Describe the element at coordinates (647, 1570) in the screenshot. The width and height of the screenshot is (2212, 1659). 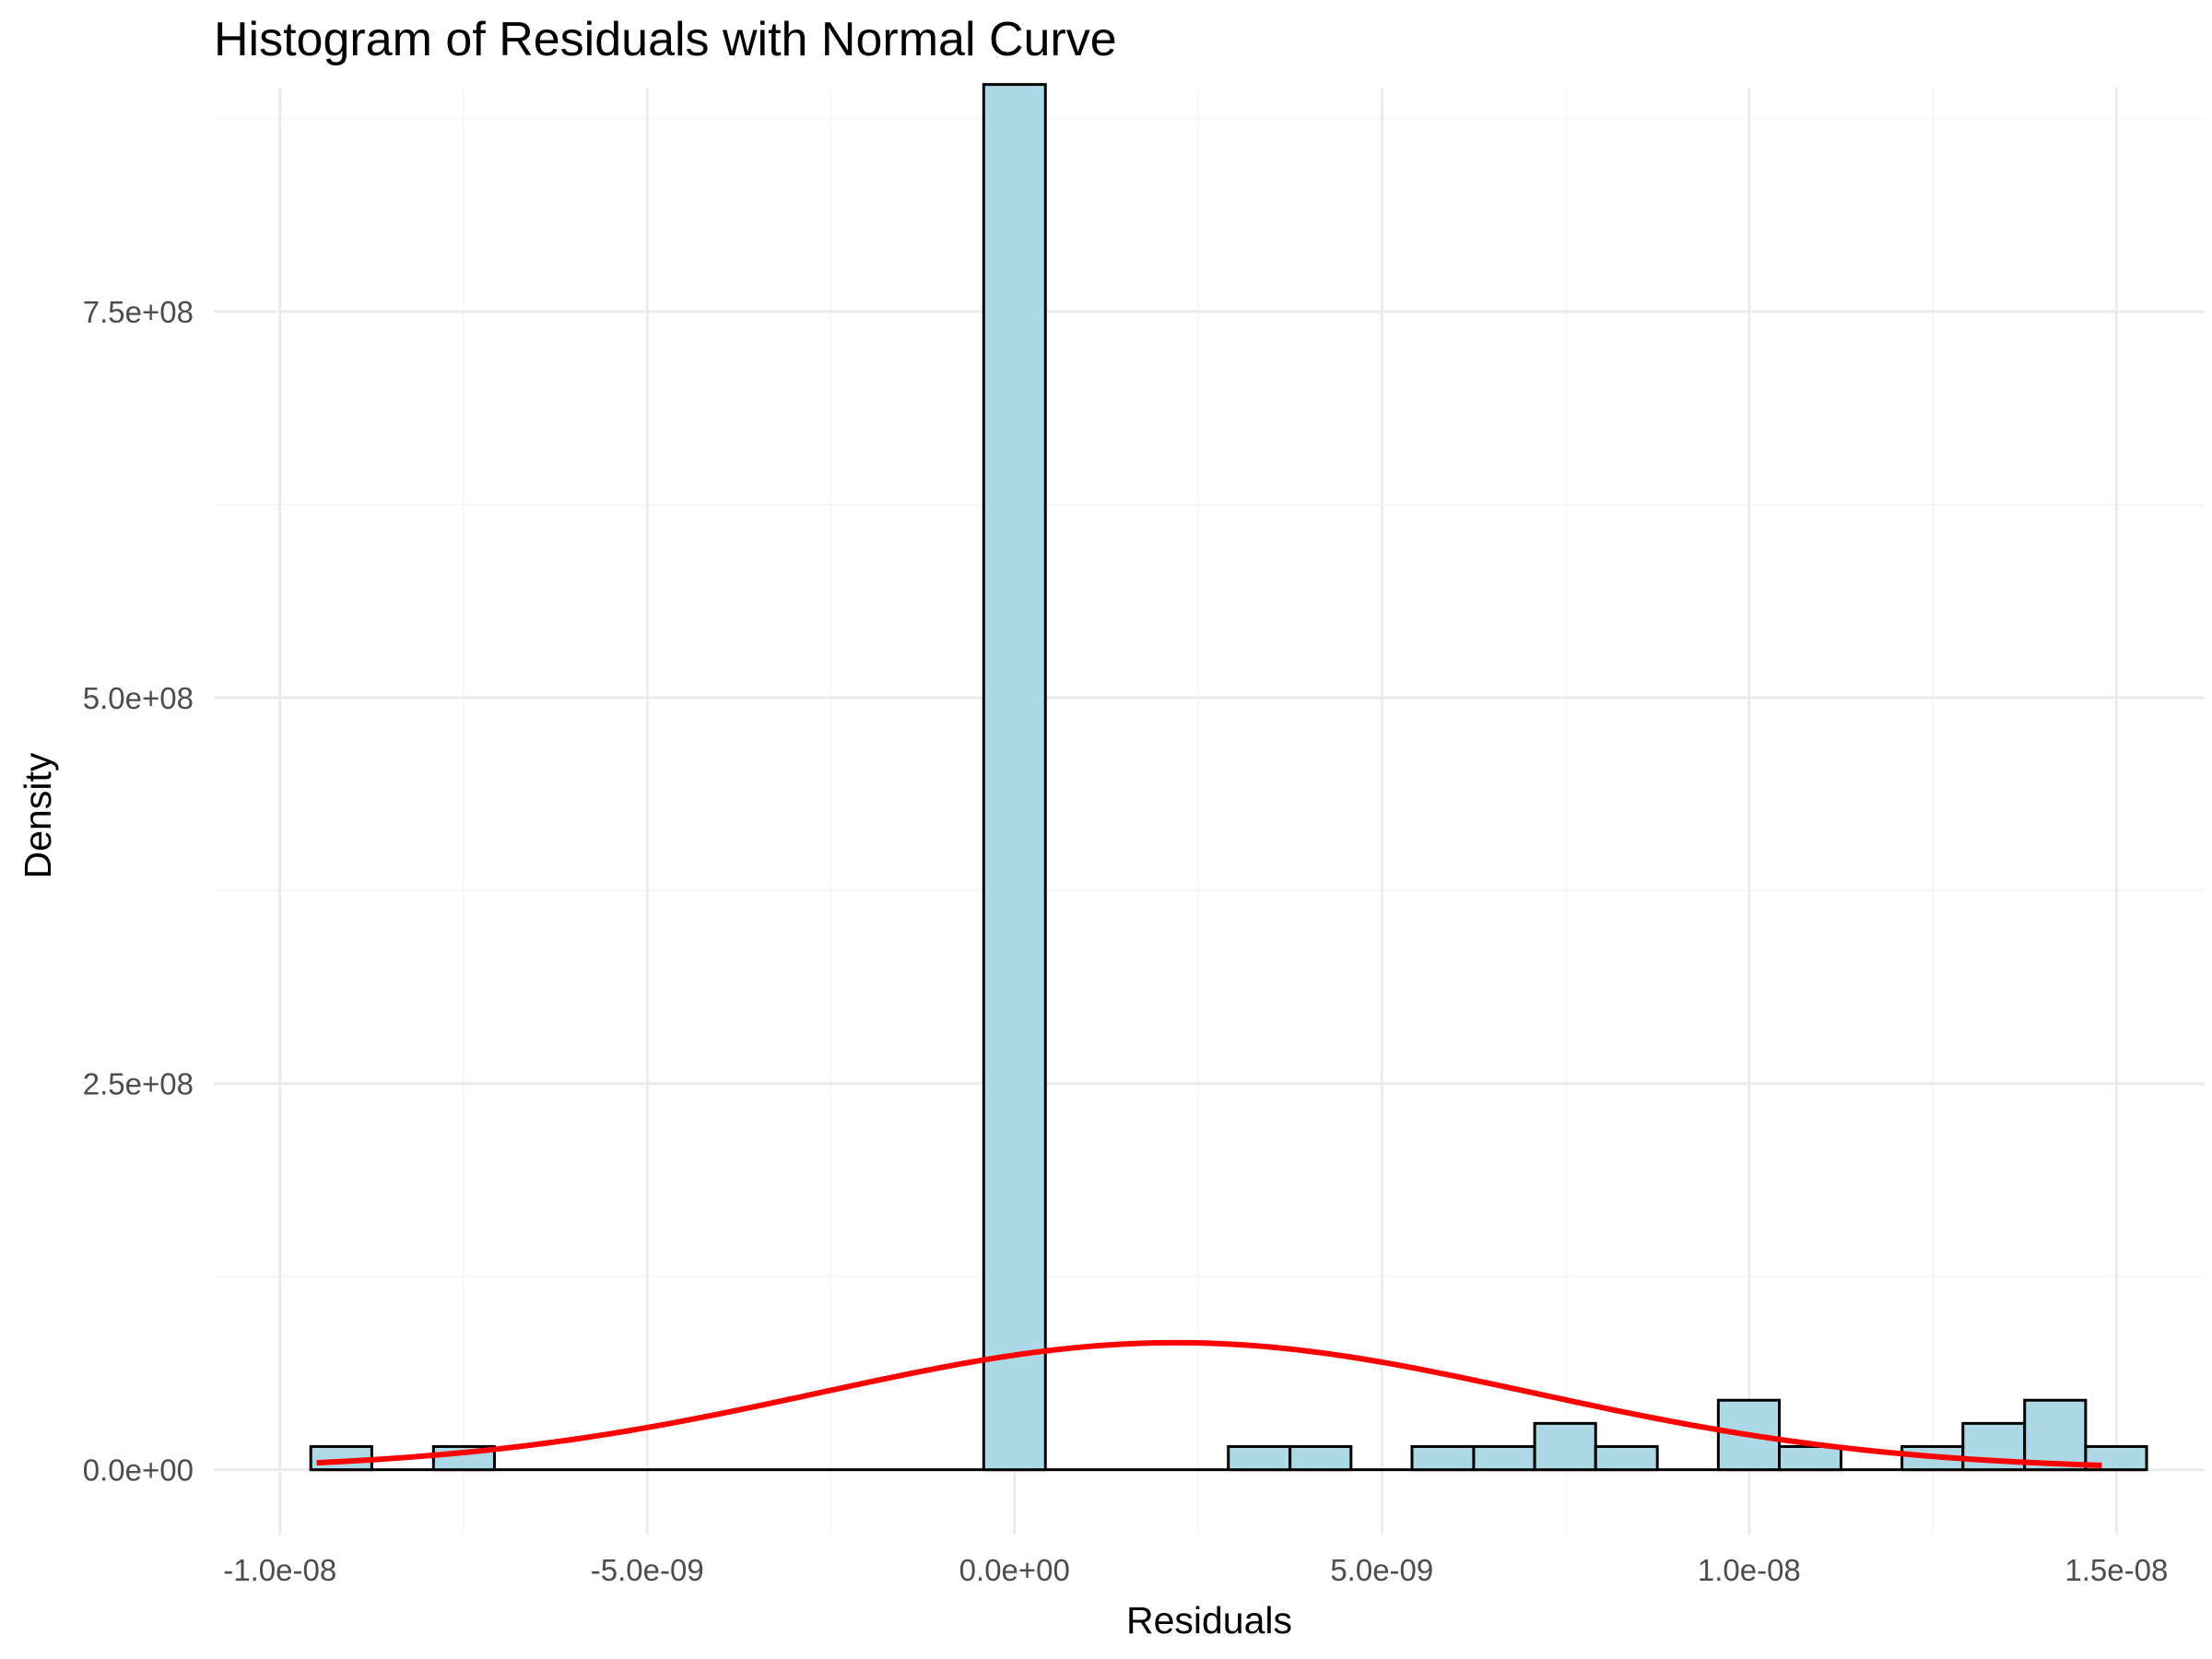
I see `x-tick-label: -5.0e-09` at that location.